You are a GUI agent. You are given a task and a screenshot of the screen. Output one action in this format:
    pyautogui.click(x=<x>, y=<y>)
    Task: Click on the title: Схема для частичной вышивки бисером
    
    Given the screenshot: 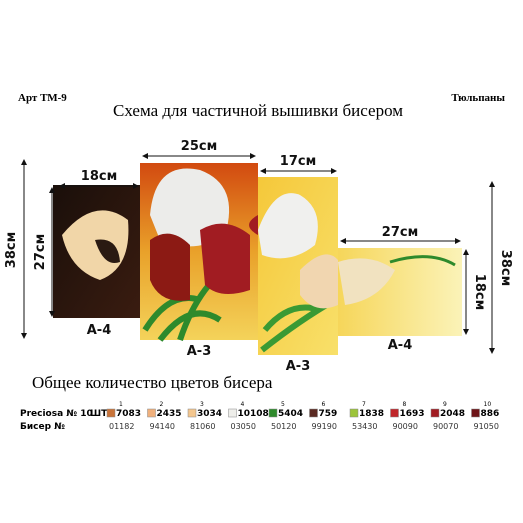 What is the action you would take?
    pyautogui.click(x=258, y=110)
    